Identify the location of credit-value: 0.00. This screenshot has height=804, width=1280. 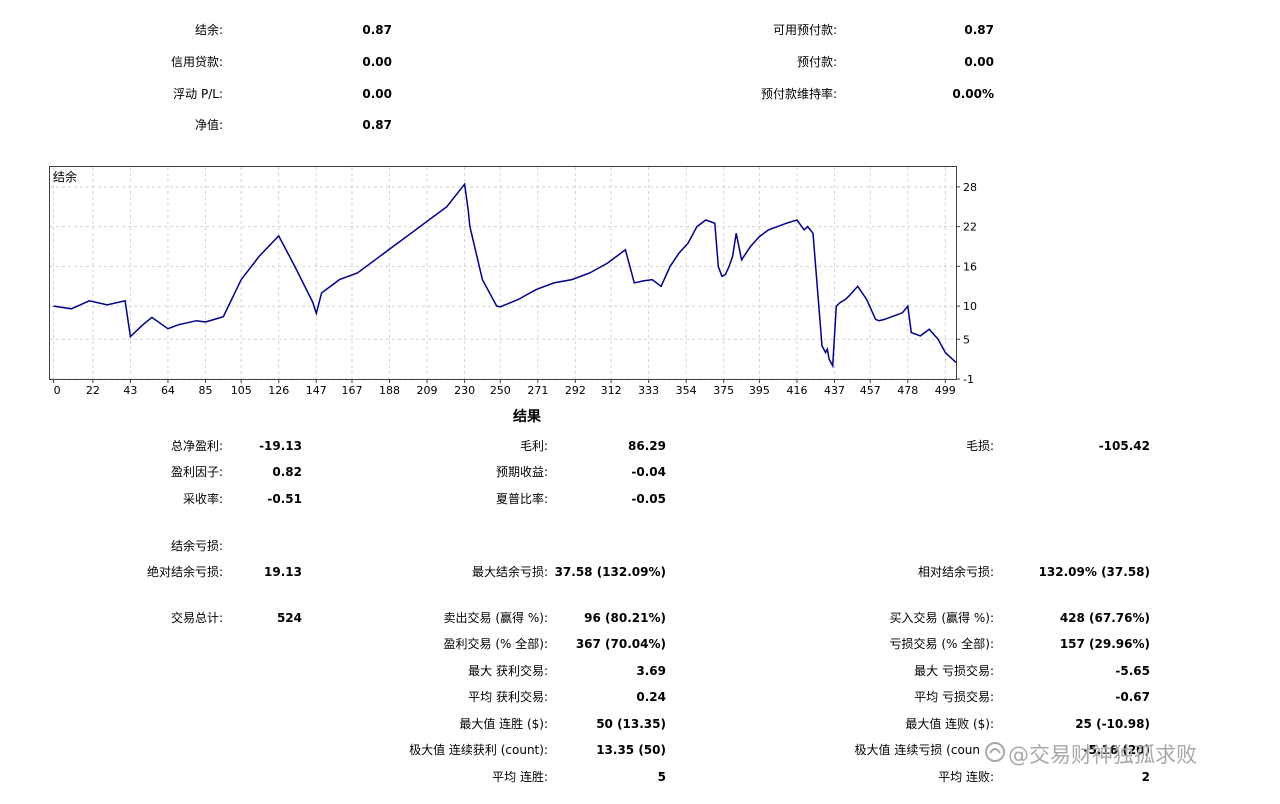
(377, 62).